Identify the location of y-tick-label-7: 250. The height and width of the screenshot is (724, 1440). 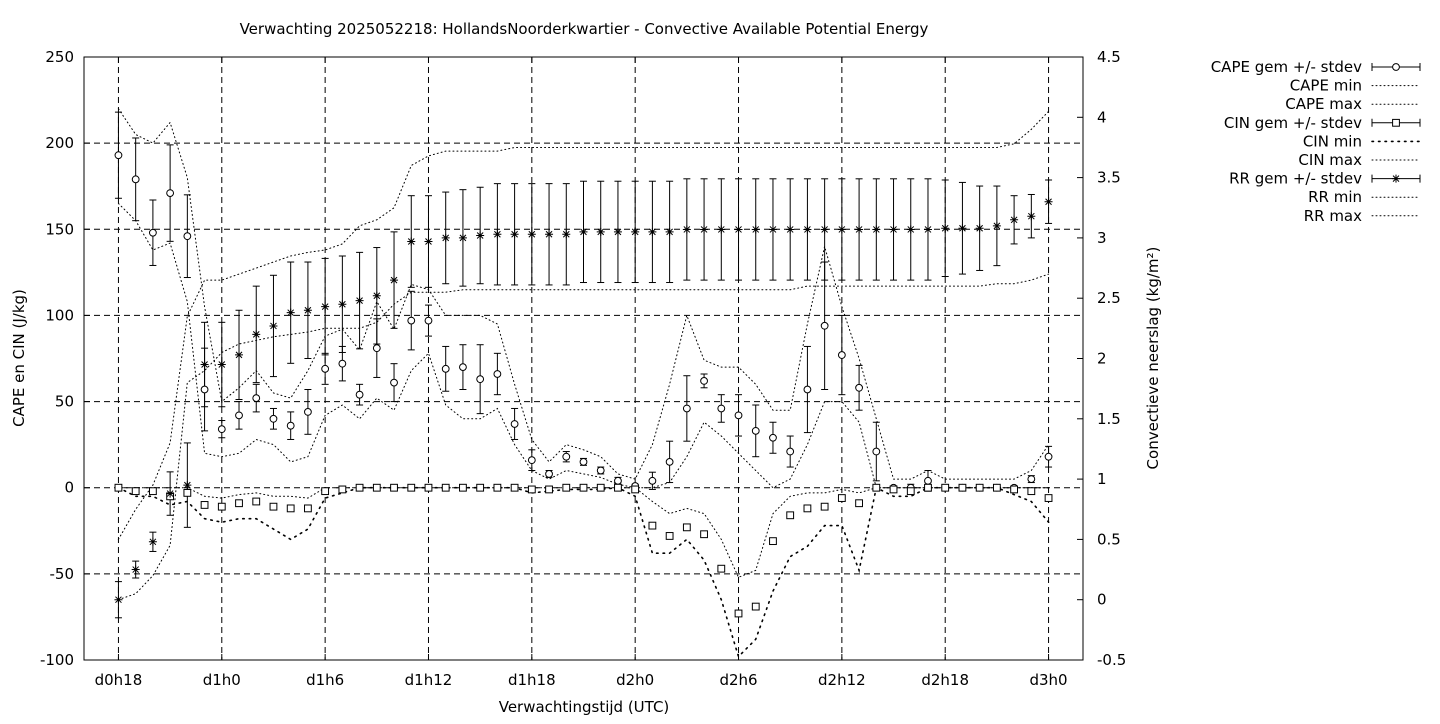
(59, 57).